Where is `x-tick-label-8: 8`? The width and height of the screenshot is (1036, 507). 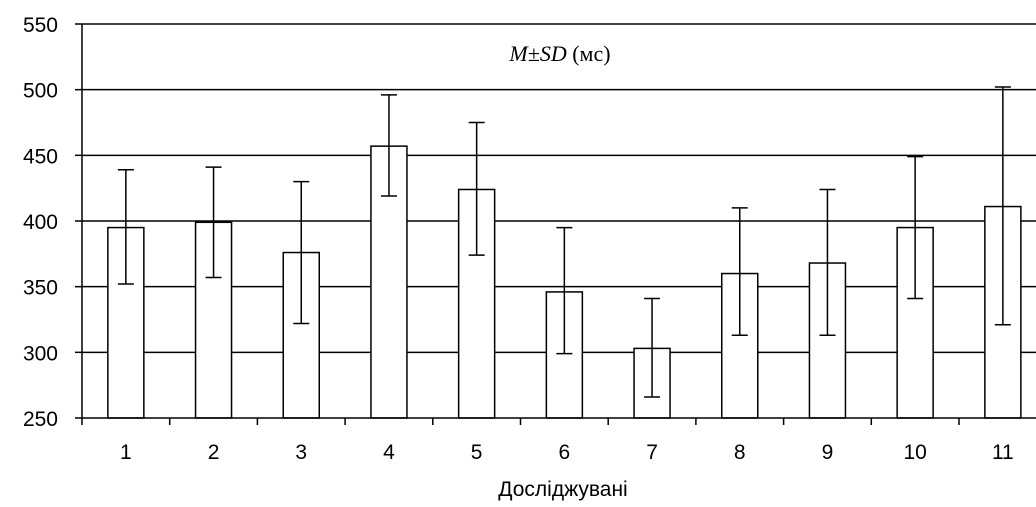 x-tick-label-8: 8 is located at coordinates (740, 452).